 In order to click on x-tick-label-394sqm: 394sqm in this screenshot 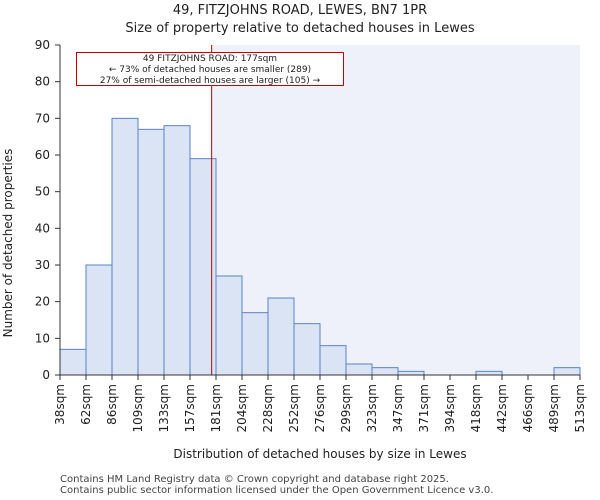, I will do `click(450, 408)`.